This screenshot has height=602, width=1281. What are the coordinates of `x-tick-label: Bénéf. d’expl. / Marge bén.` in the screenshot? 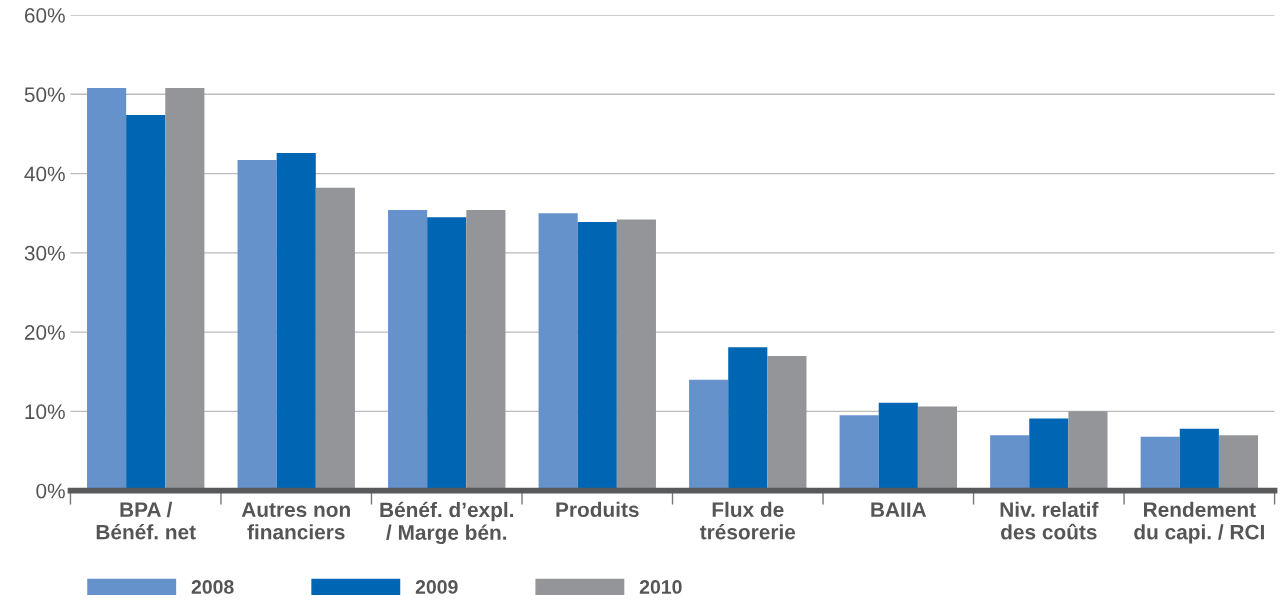 It's located at (447, 523).